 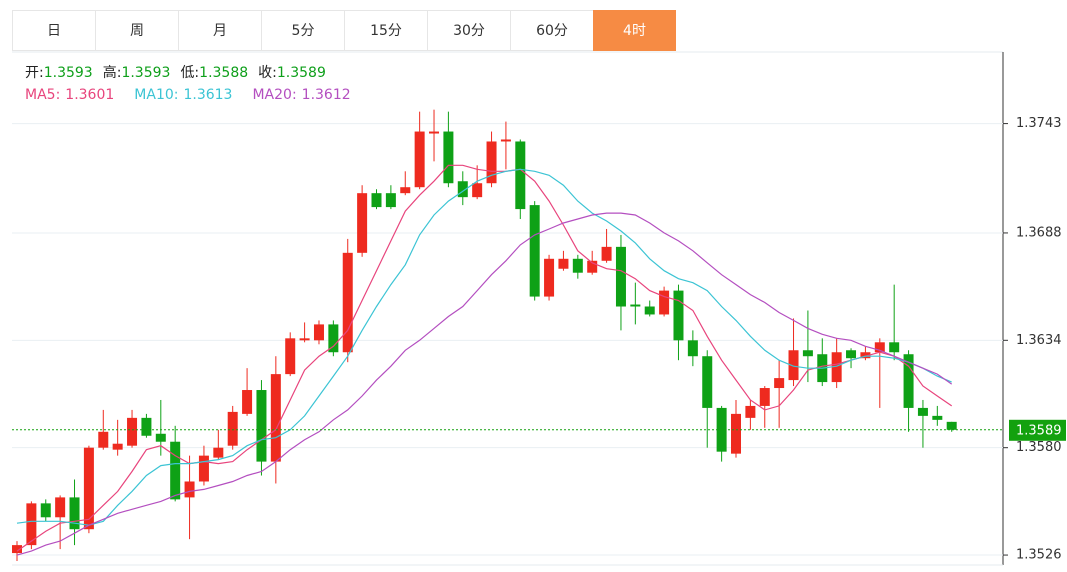 I want to click on y-tick-label: 1.3743, so click(x=1039, y=123).